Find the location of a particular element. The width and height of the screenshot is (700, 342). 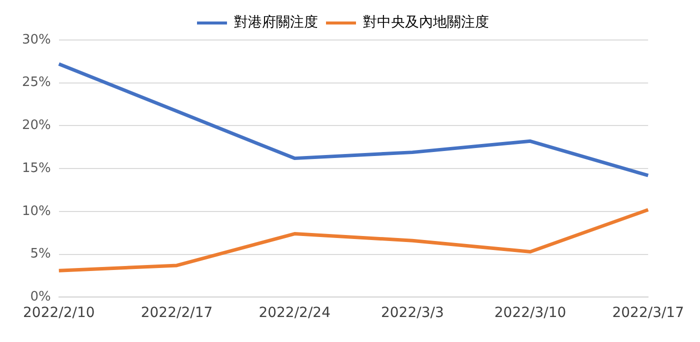

y-tick-label: 25% is located at coordinates (36, 82).